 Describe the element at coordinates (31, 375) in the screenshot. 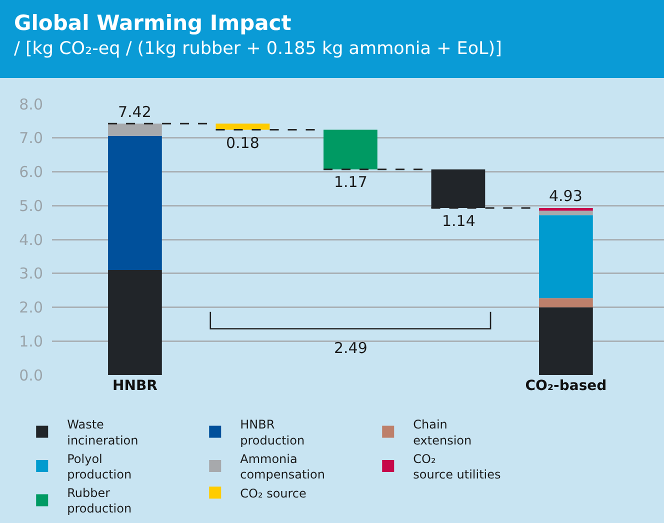

I see `y-tick-label: 0.0` at that location.